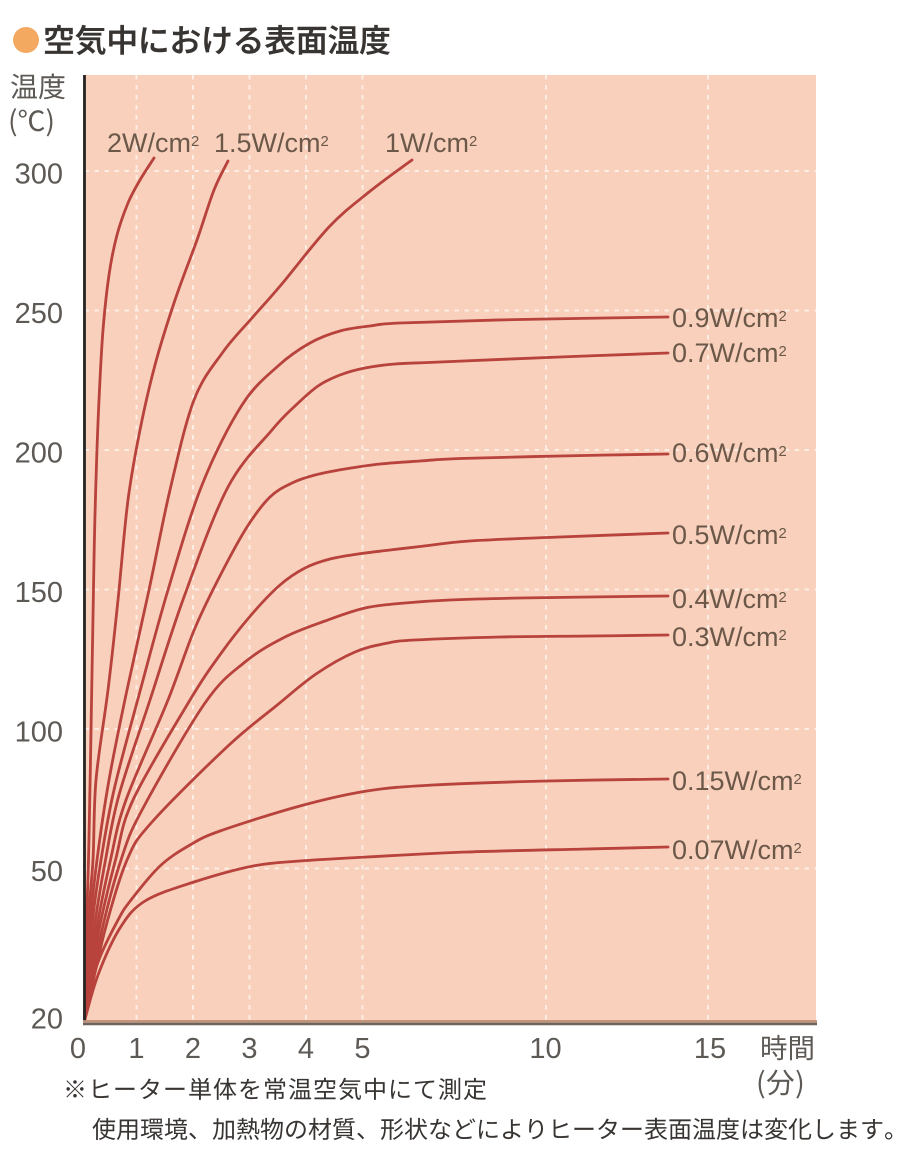  What do you see at coordinates (729, 637) in the screenshot?
I see `svg-text: 0.3W/cm2` at bounding box center [729, 637].